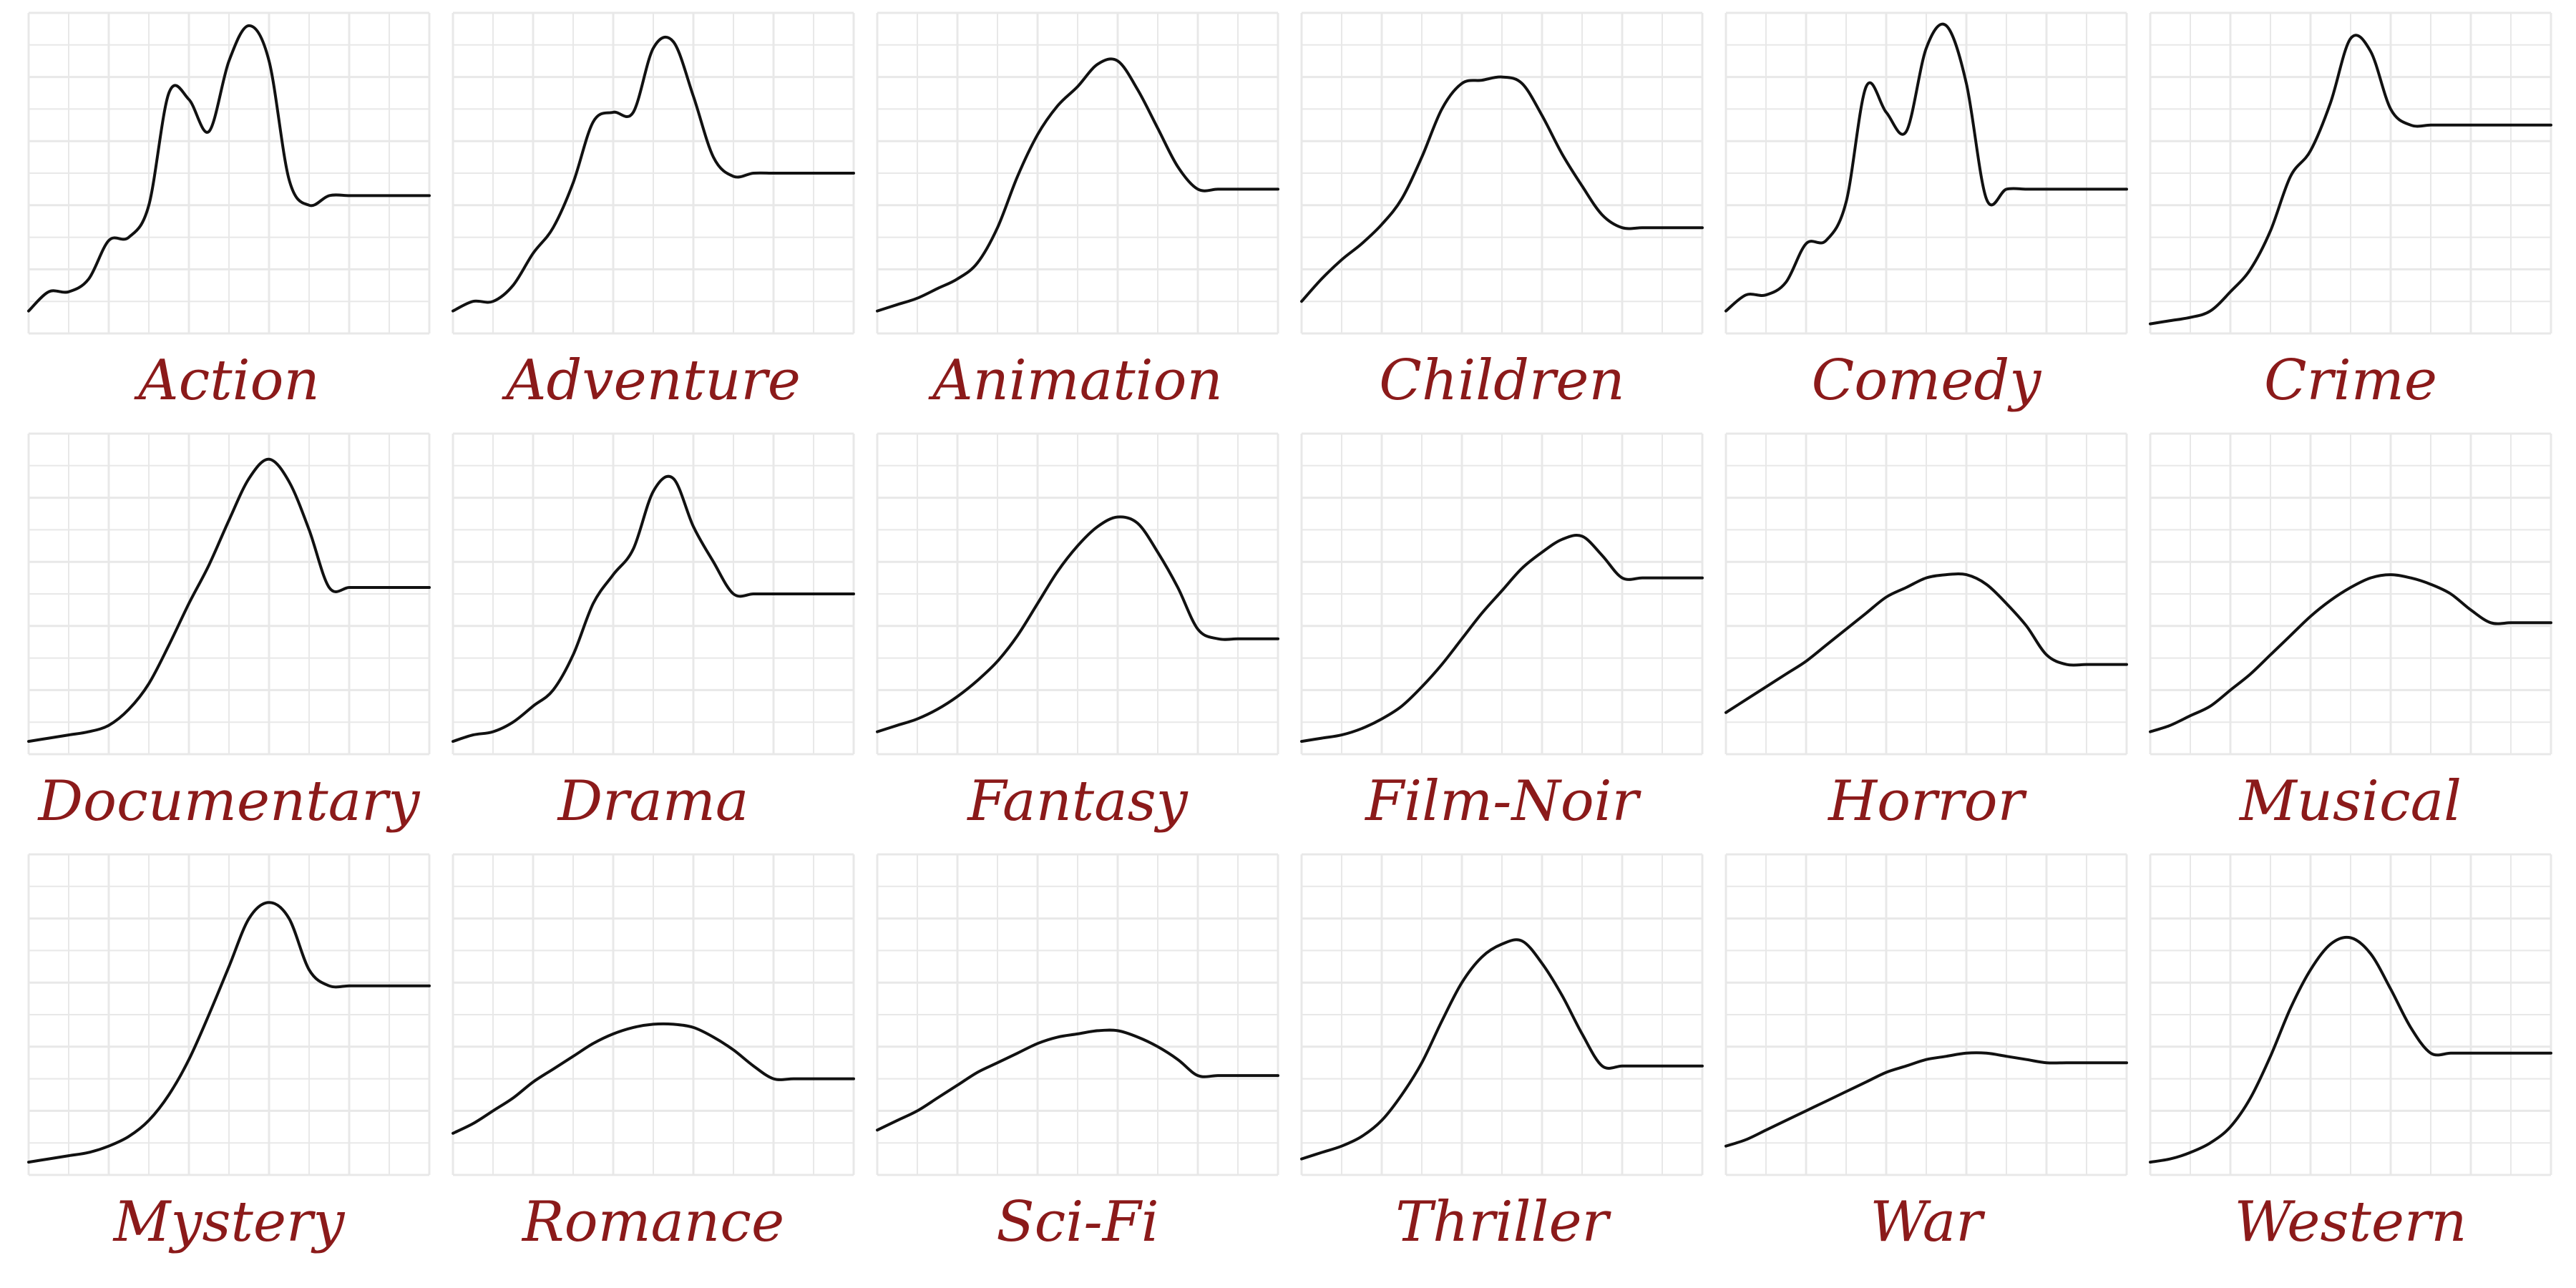 The width and height of the screenshot is (2576, 1288). What do you see at coordinates (1077, 1080) in the screenshot?
I see `density-line-sci-fi` at bounding box center [1077, 1080].